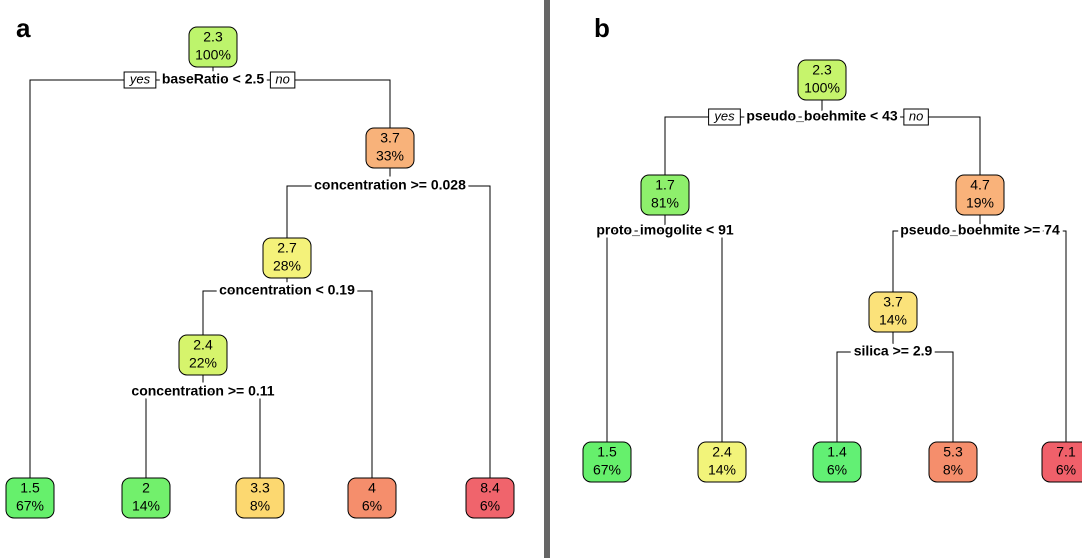  What do you see at coordinates (893, 351) in the screenshot?
I see `split-label: silica >= 2.9` at bounding box center [893, 351].